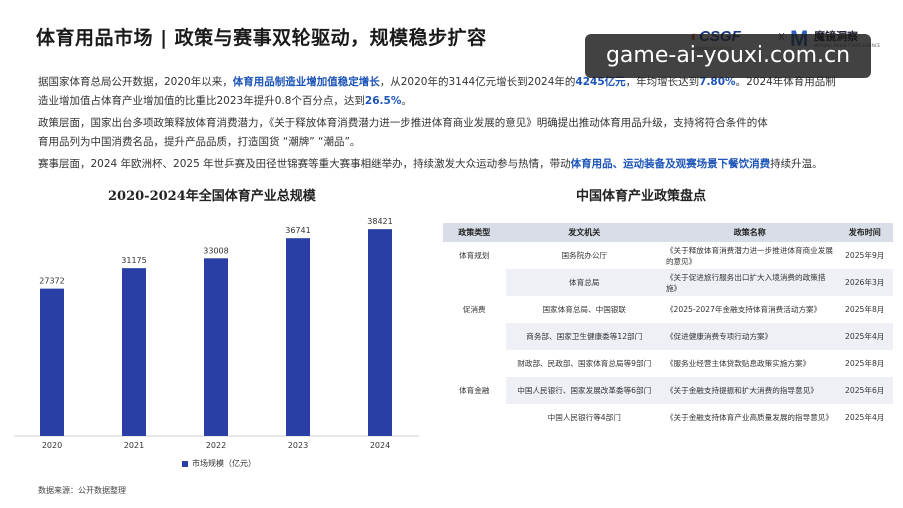 The width and height of the screenshot is (903, 508). I want to click on data-label: 33008, so click(215, 250).